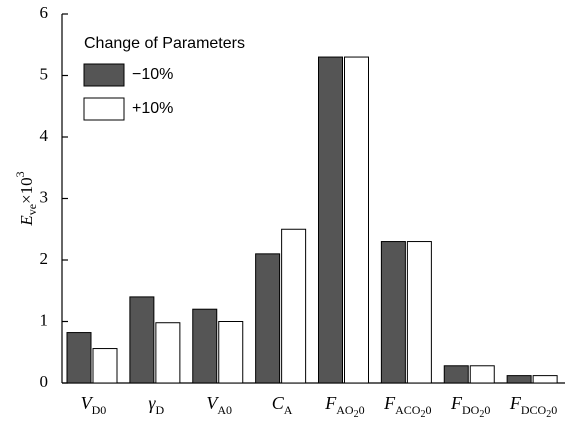 This screenshot has height=421, width=568. I want to click on x-tick-label: FACO20, so click(407, 406).